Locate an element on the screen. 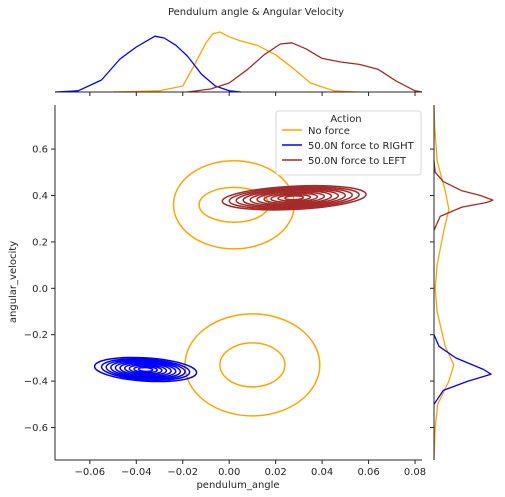  y-marginal-no-force is located at coordinates (444, 282).